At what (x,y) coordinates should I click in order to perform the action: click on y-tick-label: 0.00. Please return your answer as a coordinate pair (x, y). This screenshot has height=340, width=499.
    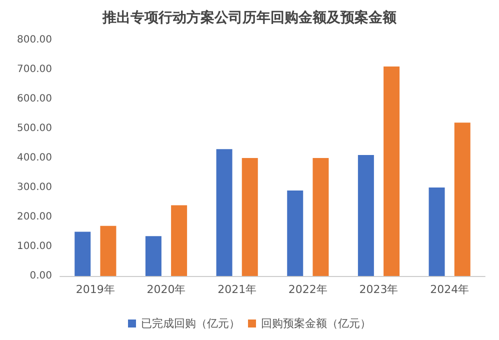
    Looking at the image, I should click on (41, 276).